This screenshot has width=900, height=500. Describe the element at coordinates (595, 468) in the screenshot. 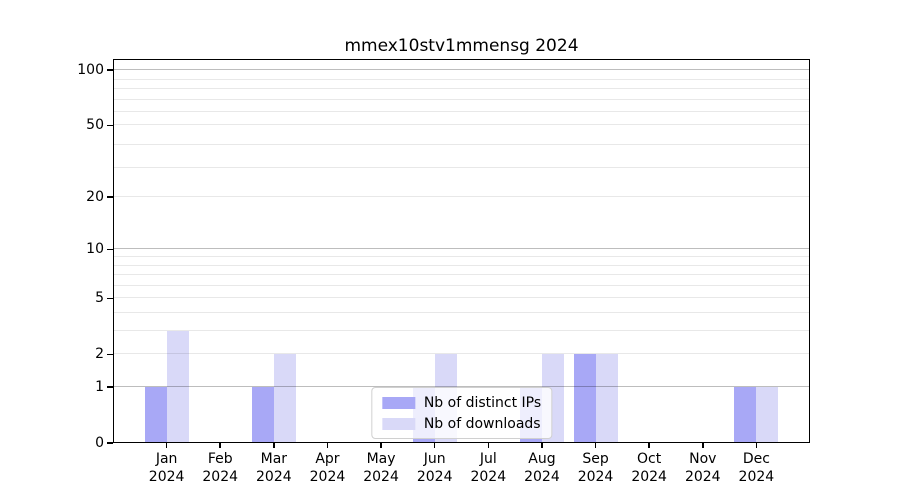

I see `x-tick-label-sep: Sep 2024` at that location.